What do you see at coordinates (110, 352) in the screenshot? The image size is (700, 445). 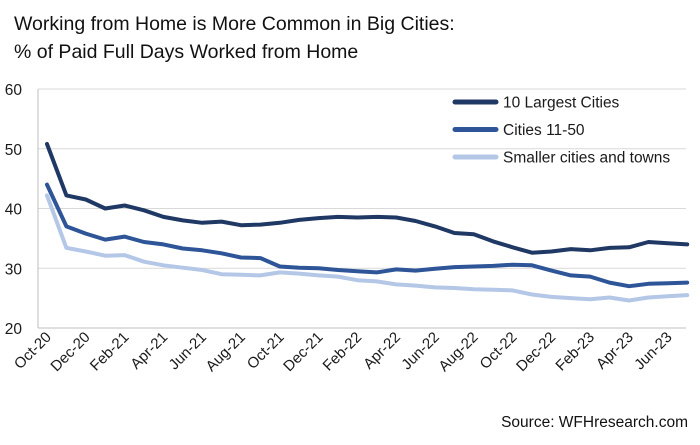 I see `x-tick-label-Feb-21: Feb-21` at bounding box center [110, 352].